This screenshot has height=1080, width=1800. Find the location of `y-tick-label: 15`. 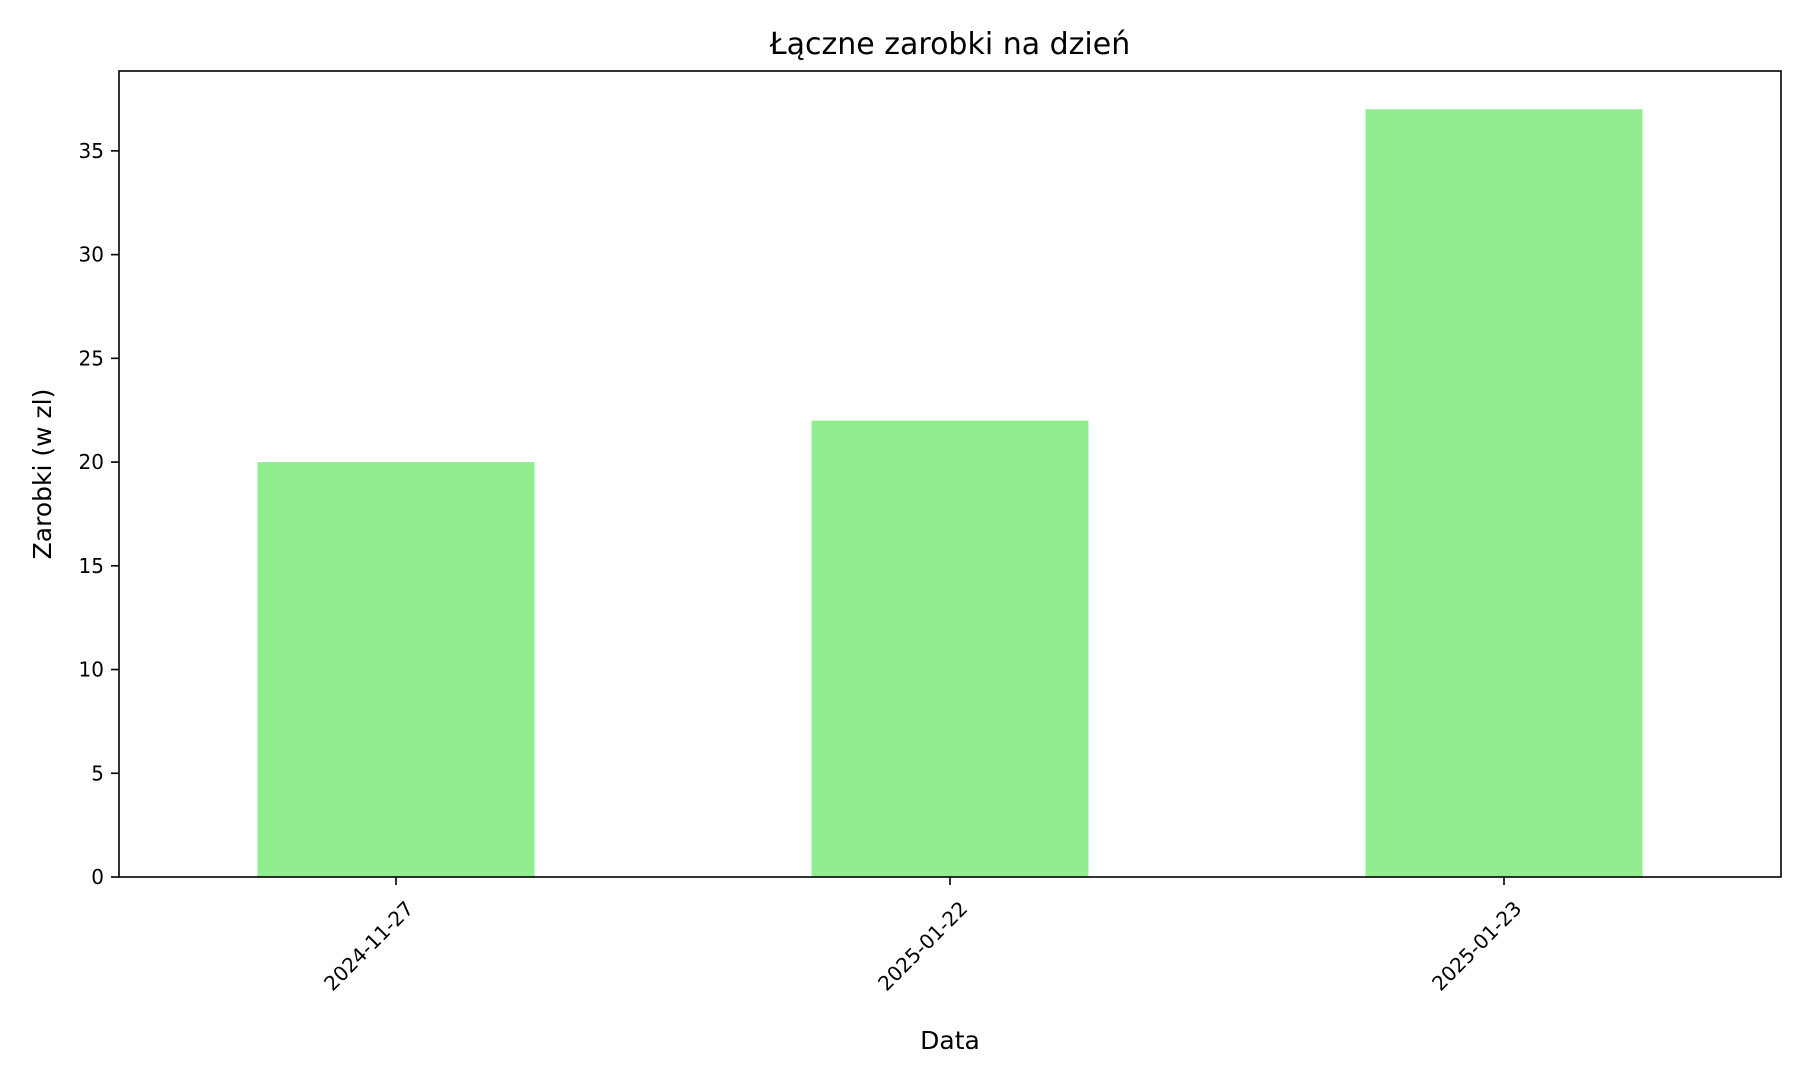

y-tick-label: 15 is located at coordinates (91, 566).